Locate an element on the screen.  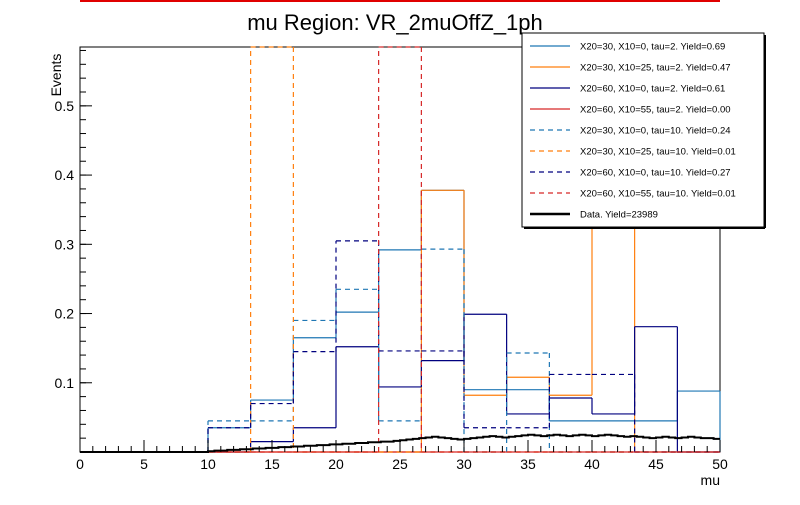
y-tick-label: 0.2 is located at coordinates (65, 314).